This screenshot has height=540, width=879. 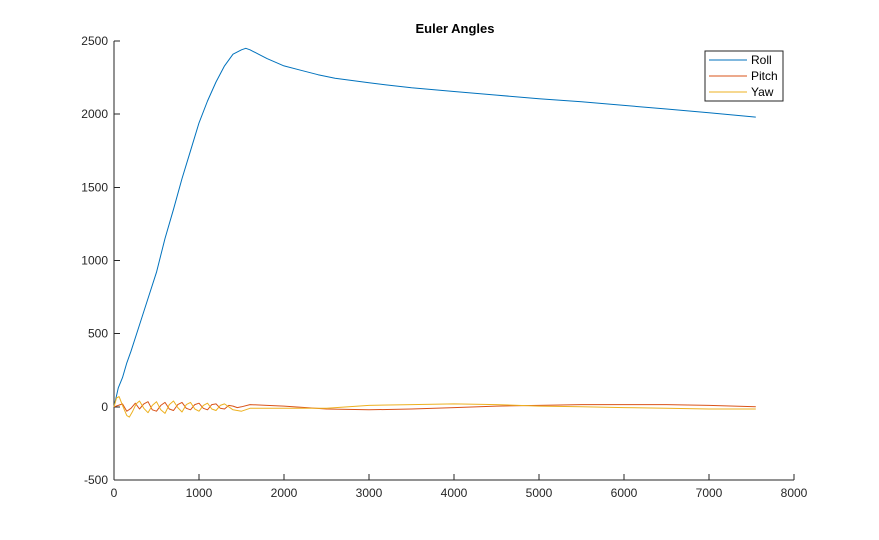 What do you see at coordinates (94, 41) in the screenshot?
I see `y-tick-label: 2500` at bounding box center [94, 41].